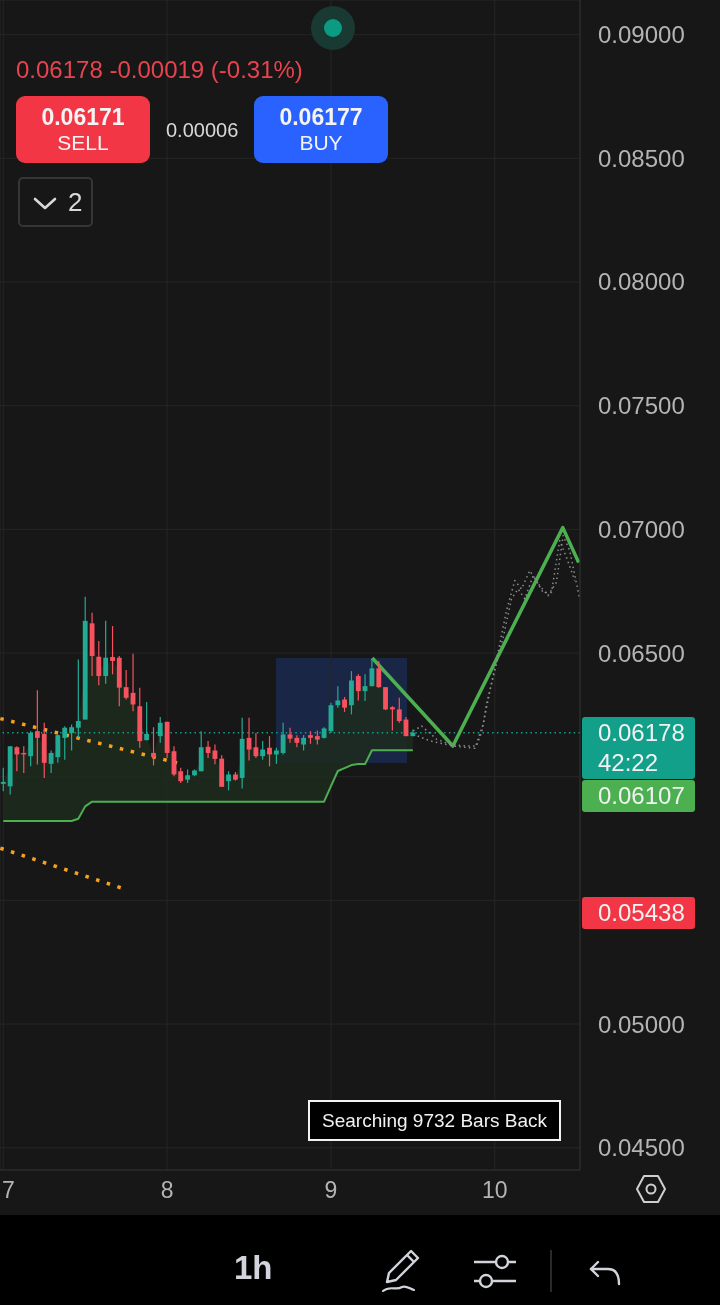 The width and height of the screenshot is (720, 1305). What do you see at coordinates (641, 1148) in the screenshot?
I see `y-tick-label: 0.04500` at bounding box center [641, 1148].